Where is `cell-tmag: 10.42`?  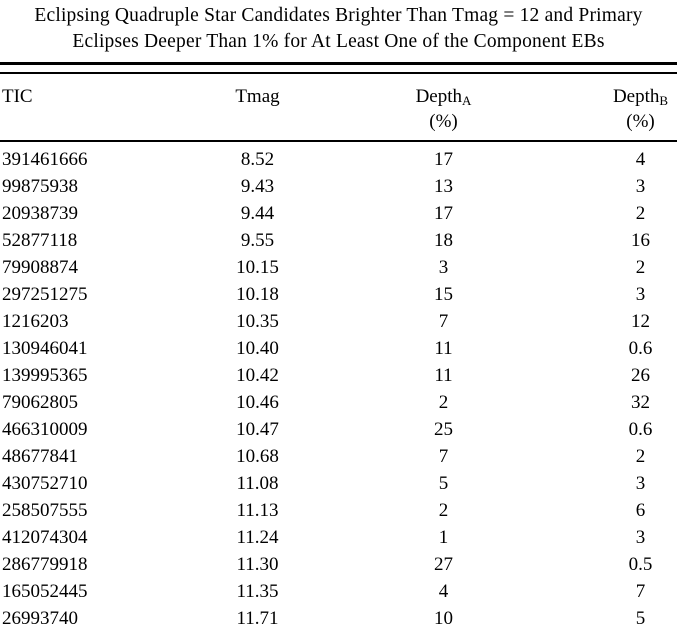
cell-tmag: 10.42 is located at coordinates (257, 375).